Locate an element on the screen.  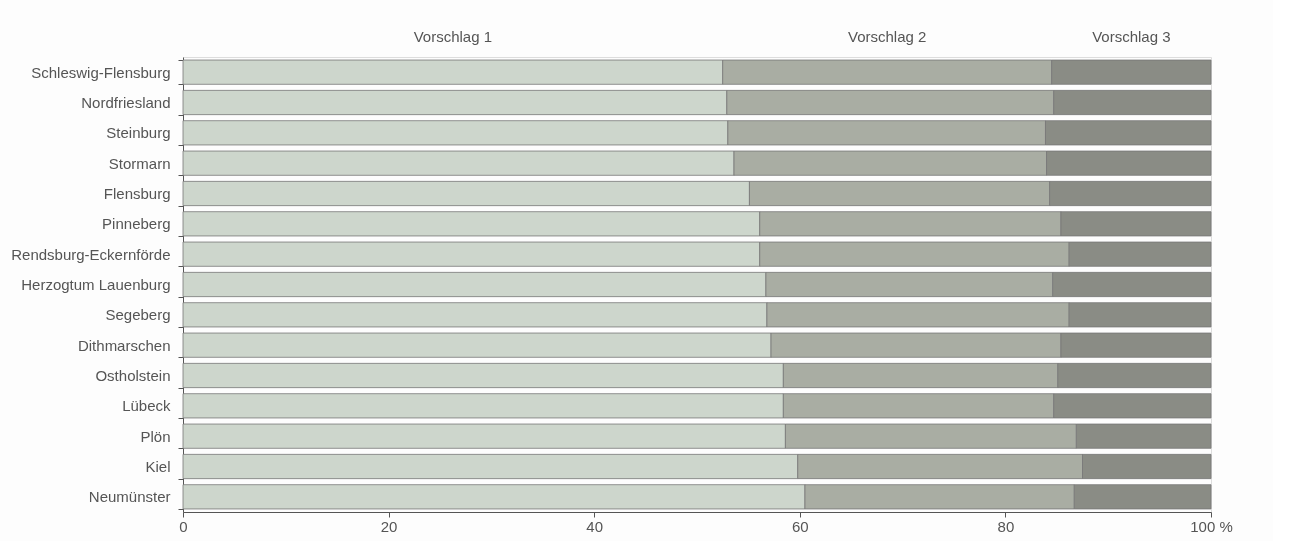
x-tick-label: 0 is located at coordinates (183, 526).